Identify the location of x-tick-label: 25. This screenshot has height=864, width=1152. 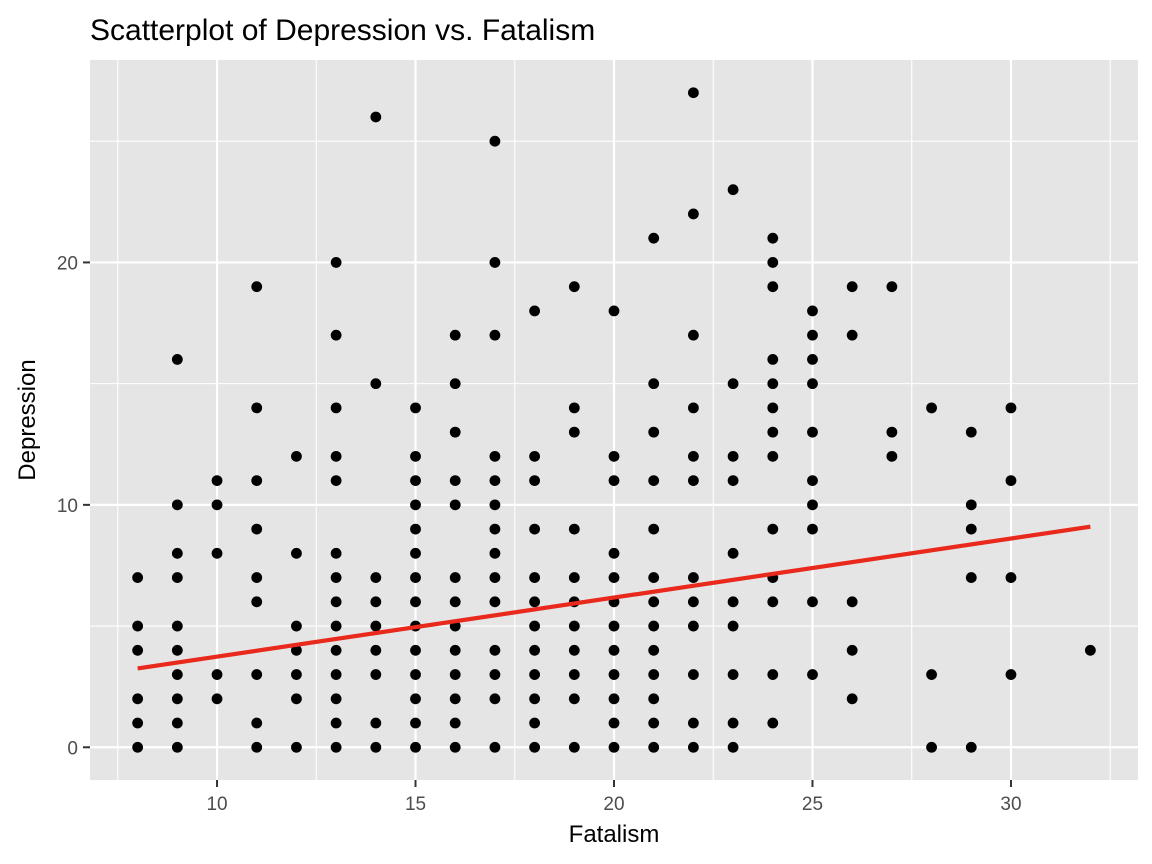
(812, 804).